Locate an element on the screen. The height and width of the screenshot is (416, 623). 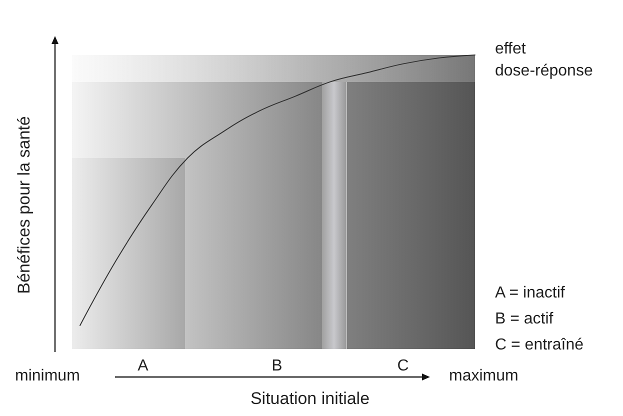
text: A = inactif is located at coordinates (530, 293).